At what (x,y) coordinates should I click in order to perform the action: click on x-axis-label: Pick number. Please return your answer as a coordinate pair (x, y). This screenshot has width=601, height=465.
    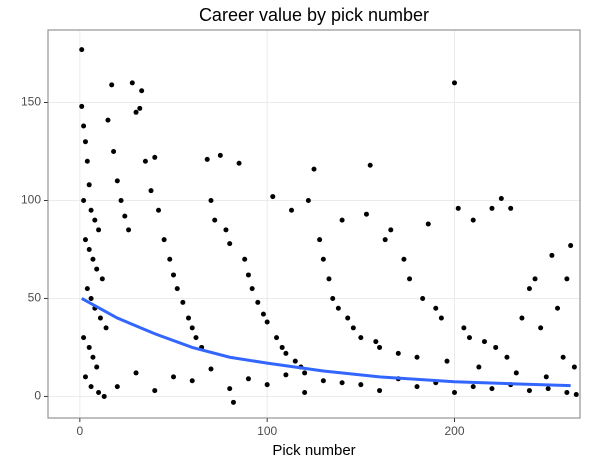
    Looking at the image, I should click on (313, 450).